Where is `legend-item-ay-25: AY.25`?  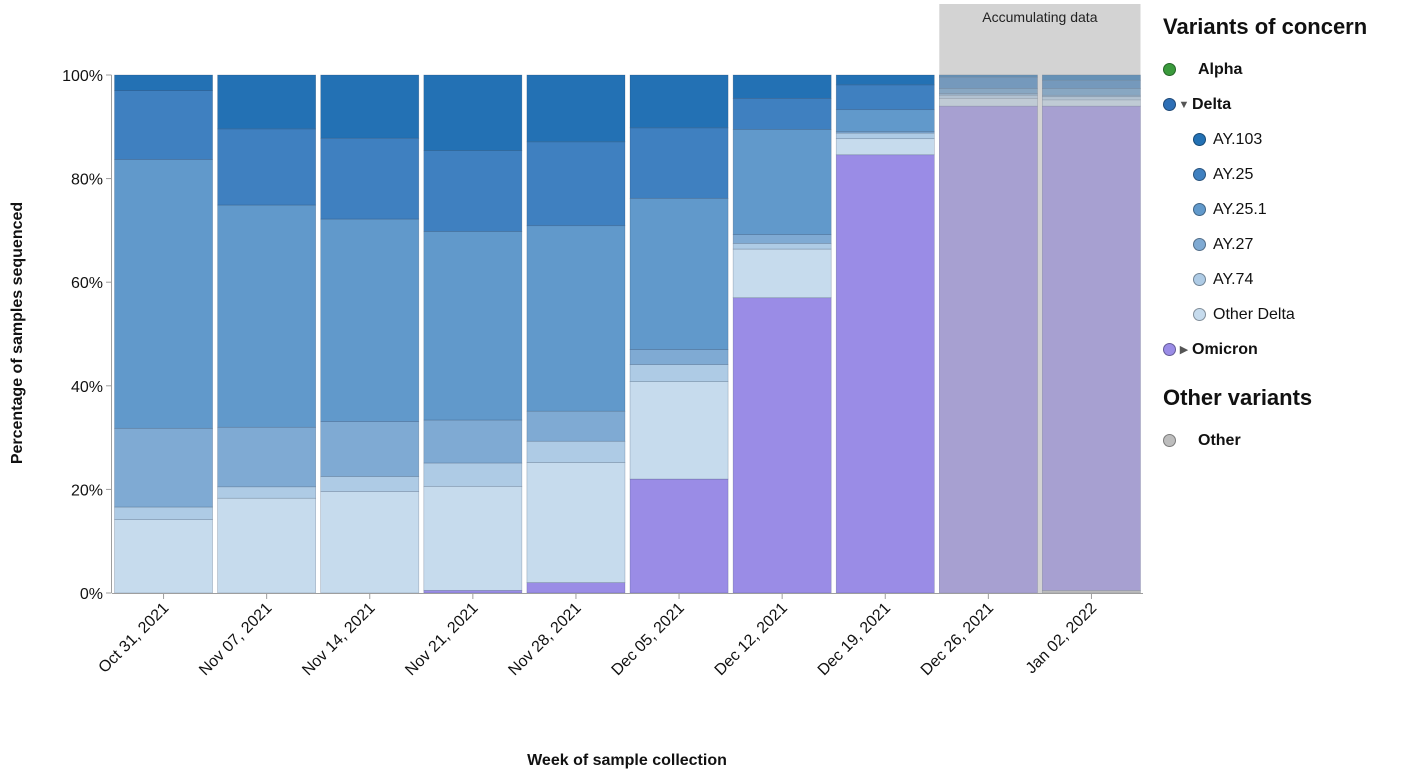 legend-item-ay-25: AY.25 is located at coordinates (1288, 174).